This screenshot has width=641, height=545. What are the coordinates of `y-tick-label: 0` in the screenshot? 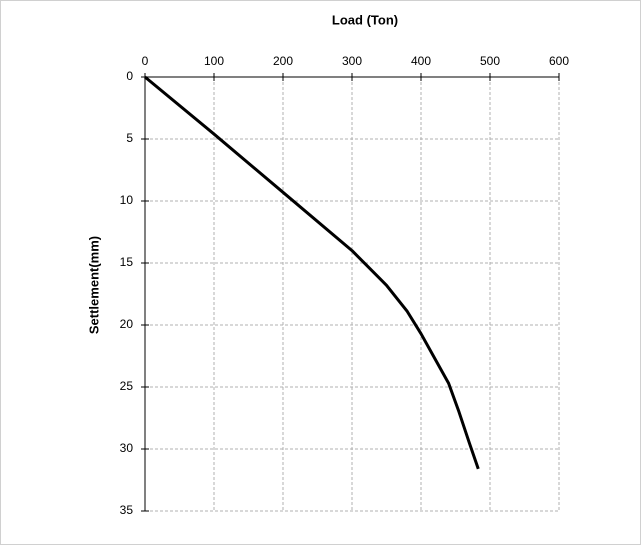 It's located at (129, 76).